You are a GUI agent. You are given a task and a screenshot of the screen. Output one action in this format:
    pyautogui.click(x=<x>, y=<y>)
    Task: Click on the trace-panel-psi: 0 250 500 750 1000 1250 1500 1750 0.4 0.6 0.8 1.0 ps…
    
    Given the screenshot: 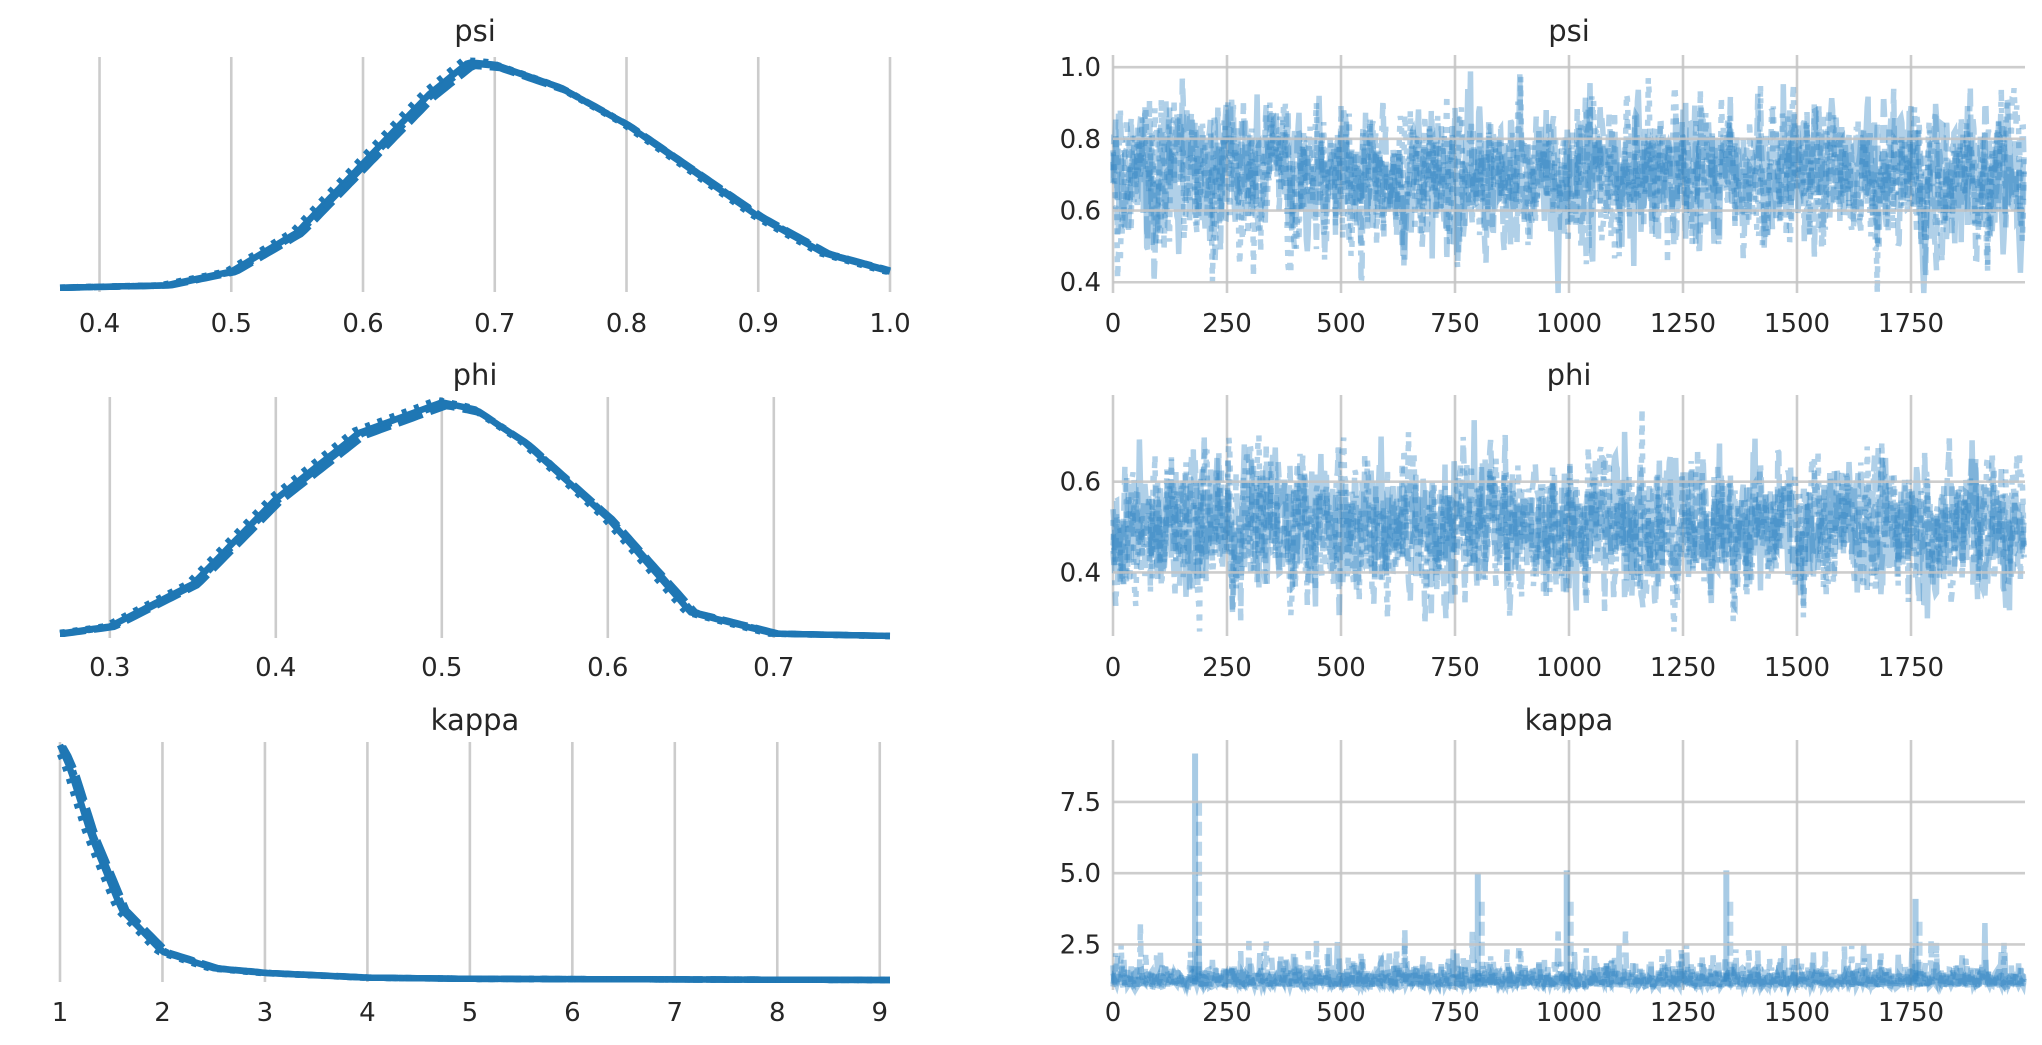 What is the action you would take?
    pyautogui.click(x=1543, y=176)
    